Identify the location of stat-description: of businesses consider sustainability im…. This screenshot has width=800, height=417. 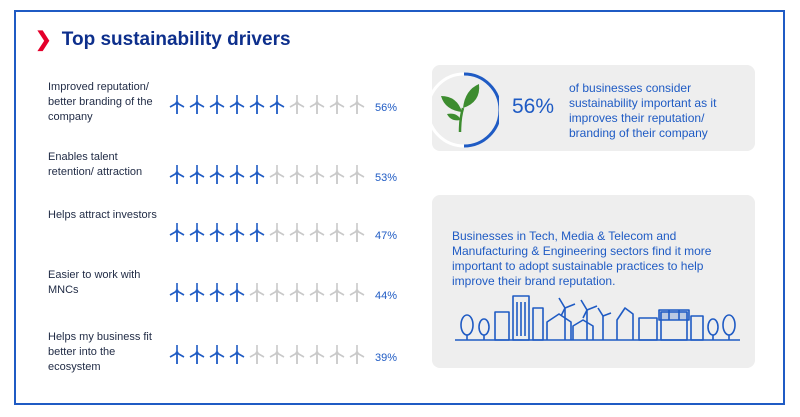
(643, 110).